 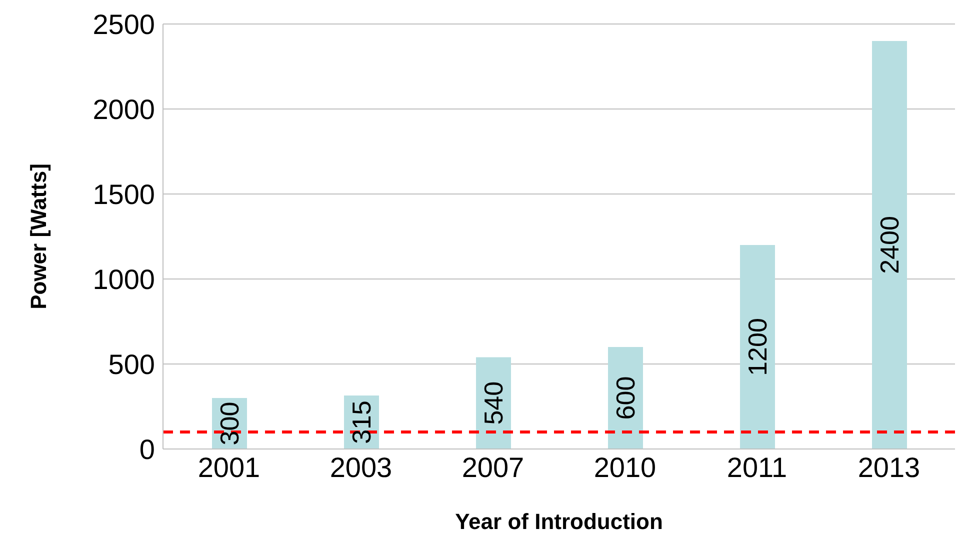 I want to click on x-tick-label: 2010, so click(x=625, y=467).